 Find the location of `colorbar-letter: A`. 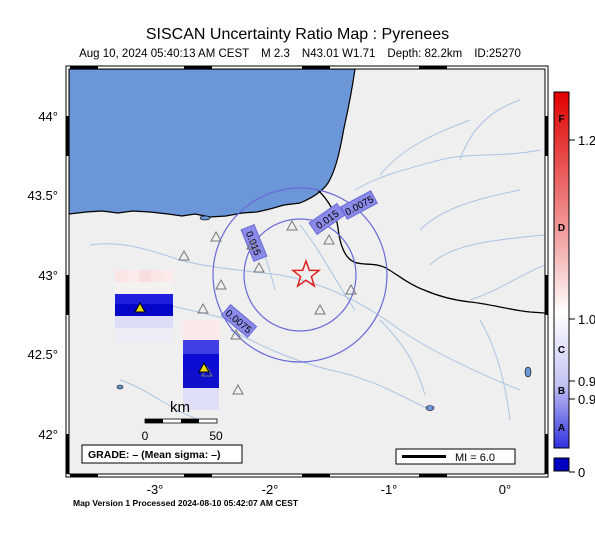

colorbar-letter: A is located at coordinates (561, 428).